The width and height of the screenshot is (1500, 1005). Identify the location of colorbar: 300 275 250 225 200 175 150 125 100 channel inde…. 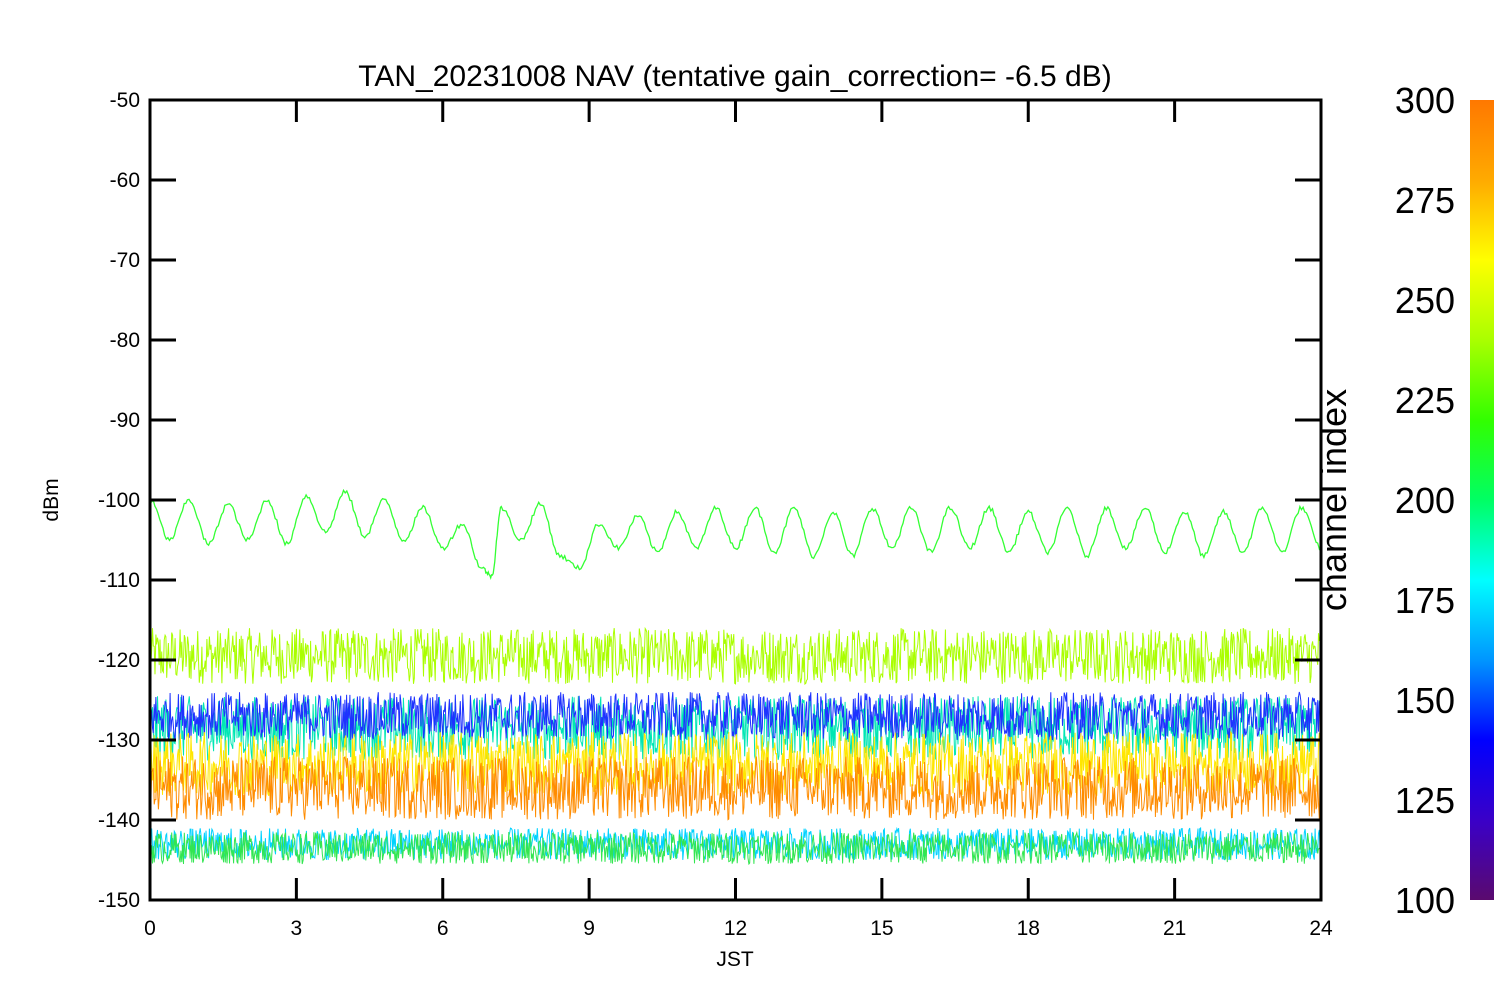
(1403, 500).